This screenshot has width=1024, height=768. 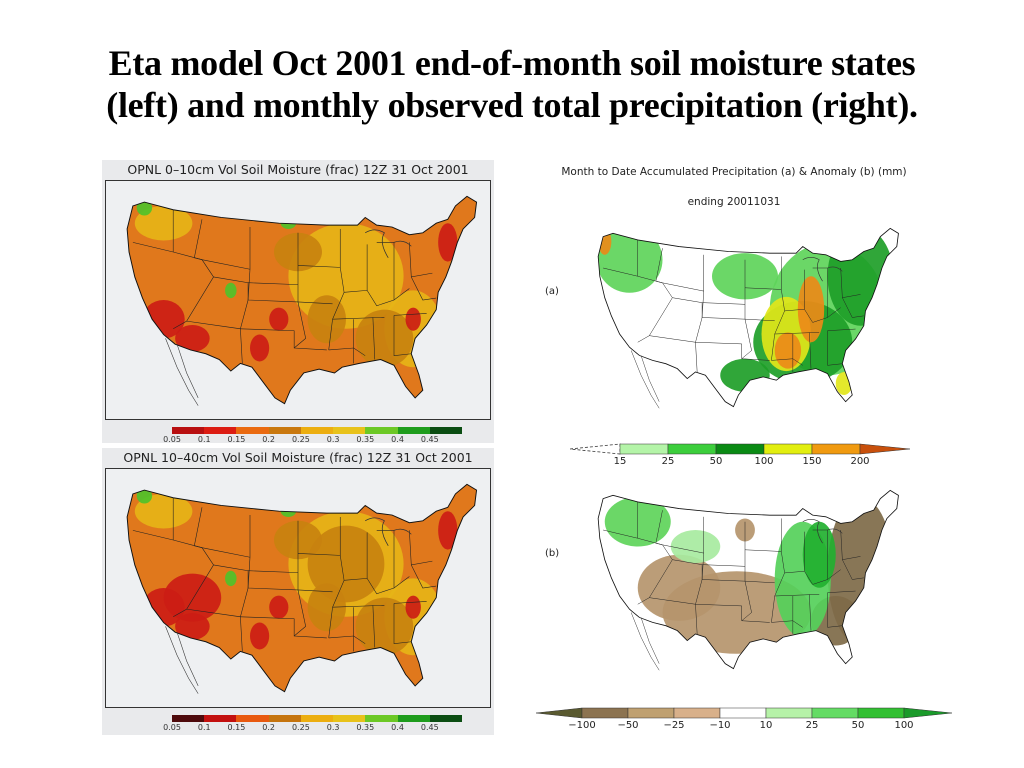 I want to click on colorbar-tick-label: 0.3, so click(x=333, y=727).